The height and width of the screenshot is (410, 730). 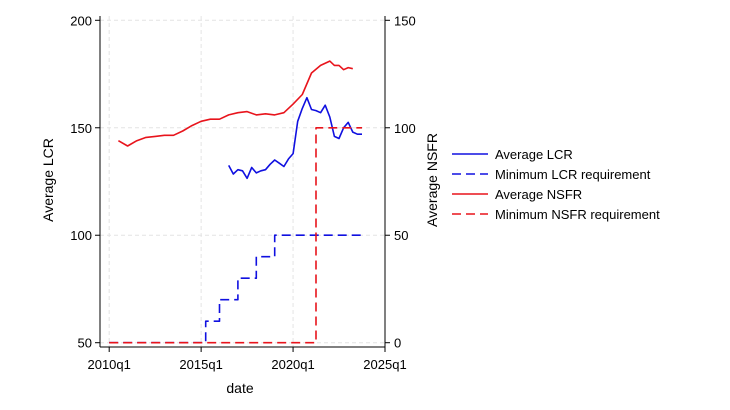 I want to click on y-axis-right-label: Average NSFR, so click(x=432, y=180).